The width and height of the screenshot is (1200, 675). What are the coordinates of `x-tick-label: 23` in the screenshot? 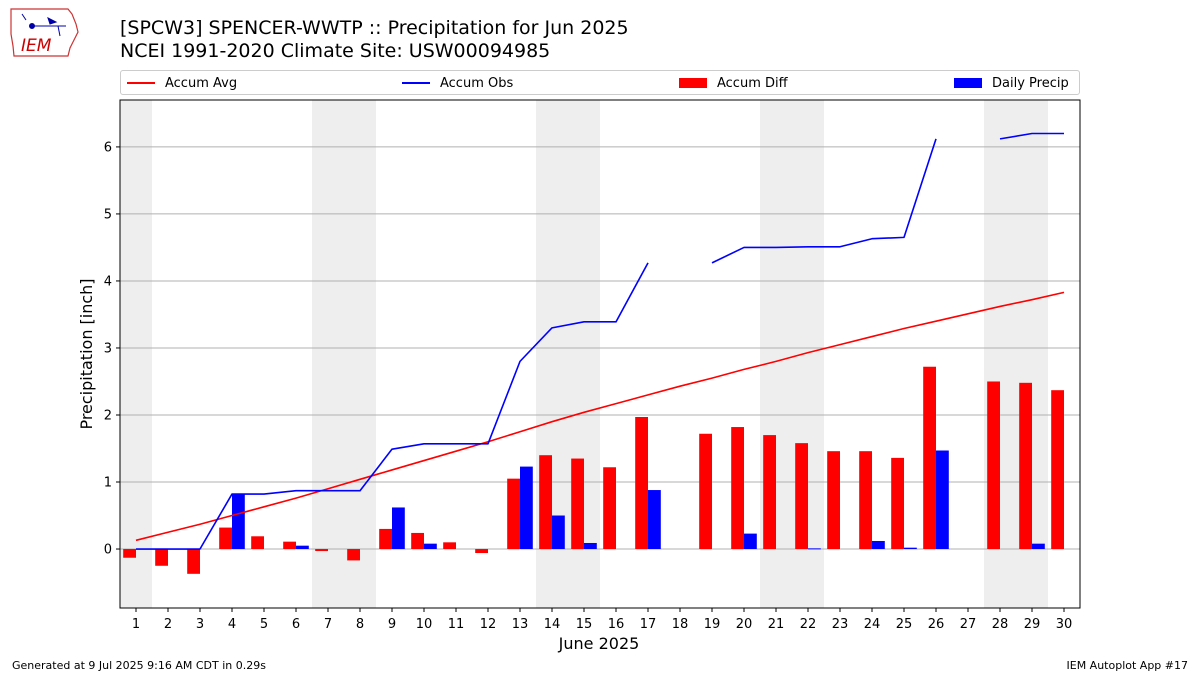 It's located at (840, 624).